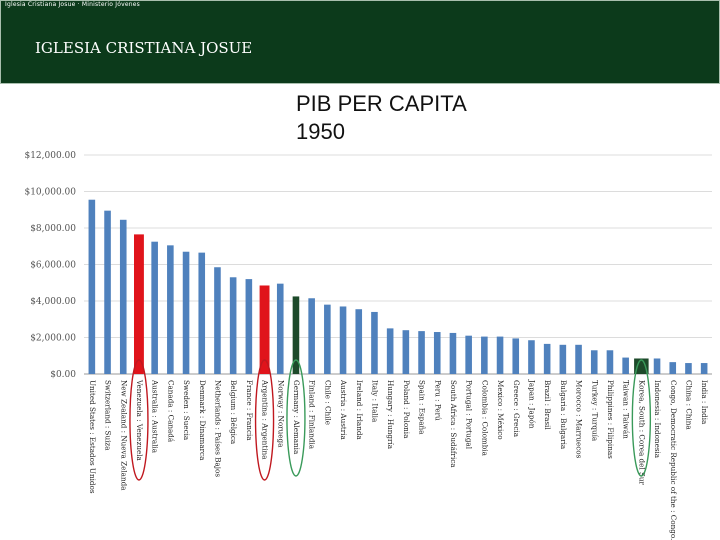  What do you see at coordinates (406, 409) in the screenshot?
I see `x-tick-label: Poland : Polonia` at bounding box center [406, 409].